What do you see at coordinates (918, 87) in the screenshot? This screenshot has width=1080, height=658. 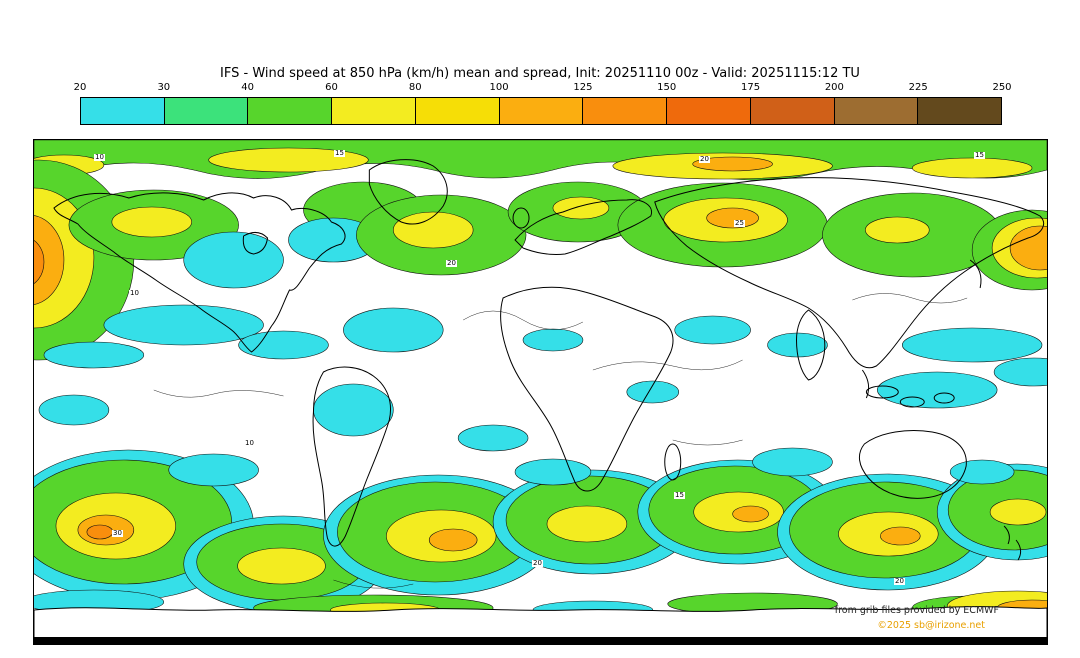 I see `colorbar-tick: 225` at bounding box center [918, 87].